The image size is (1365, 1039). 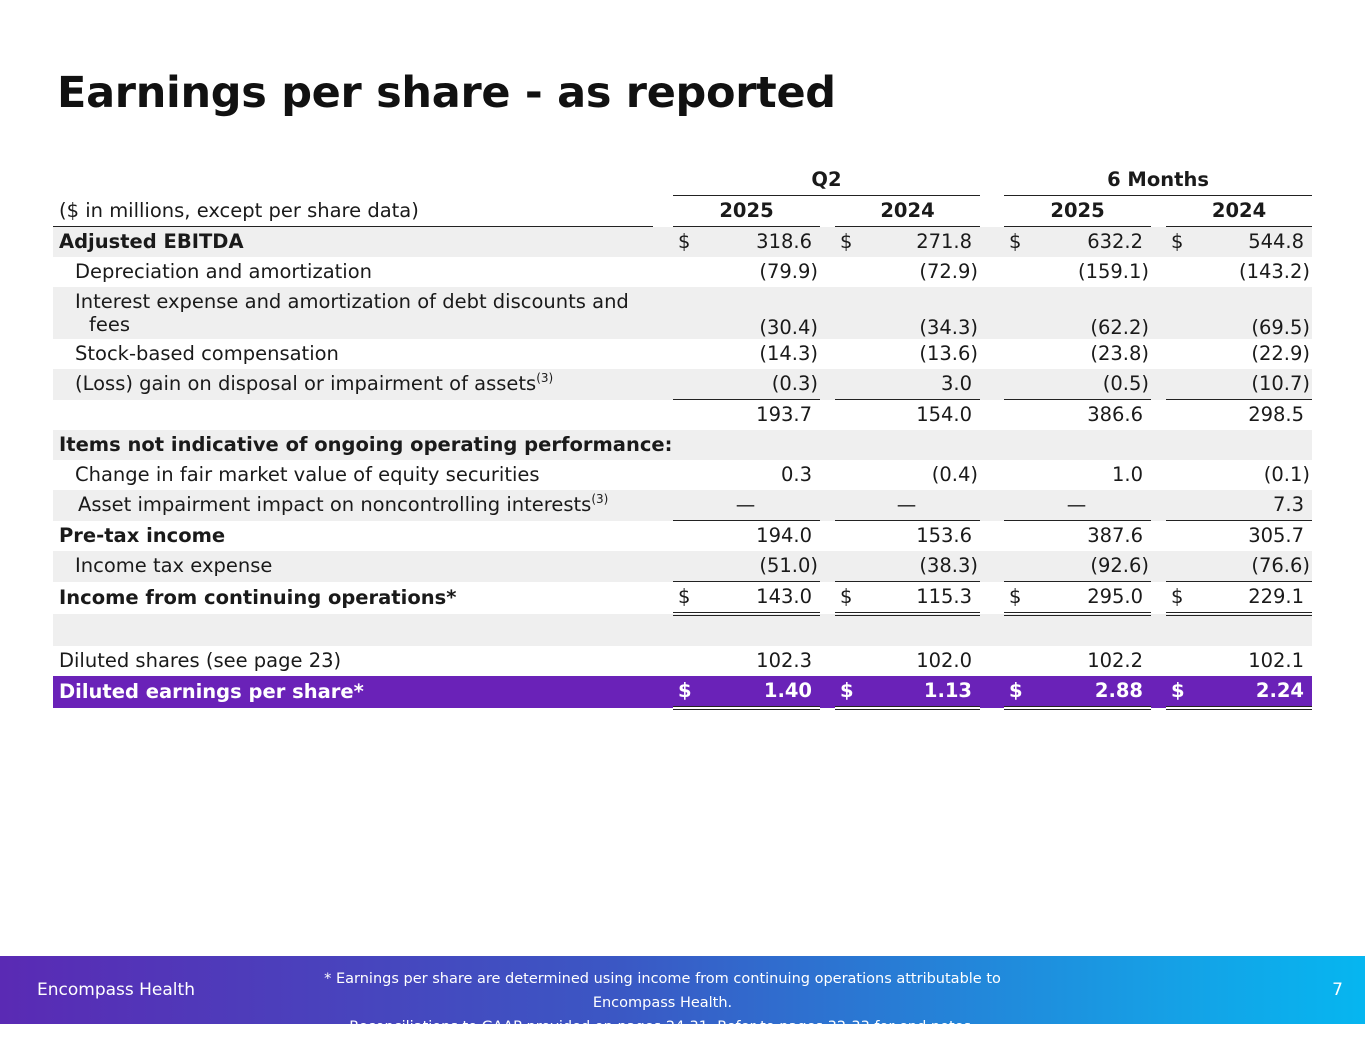 What do you see at coordinates (746, 384) in the screenshot?
I see `value-cell: (0.3)` at bounding box center [746, 384].